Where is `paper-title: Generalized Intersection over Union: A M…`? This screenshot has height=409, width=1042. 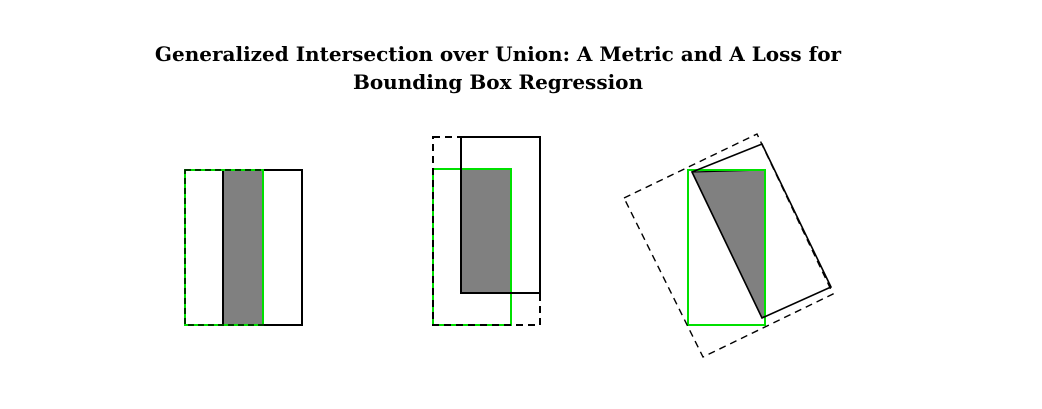 paper-title: Generalized Intersection over Union: A M… is located at coordinates (498, 68).